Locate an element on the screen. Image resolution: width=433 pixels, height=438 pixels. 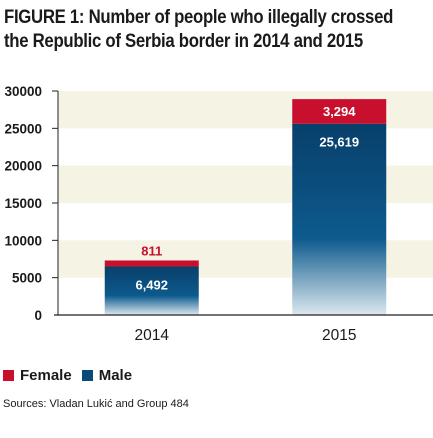
x-tick-label-2014: 2014 is located at coordinates (152, 335).